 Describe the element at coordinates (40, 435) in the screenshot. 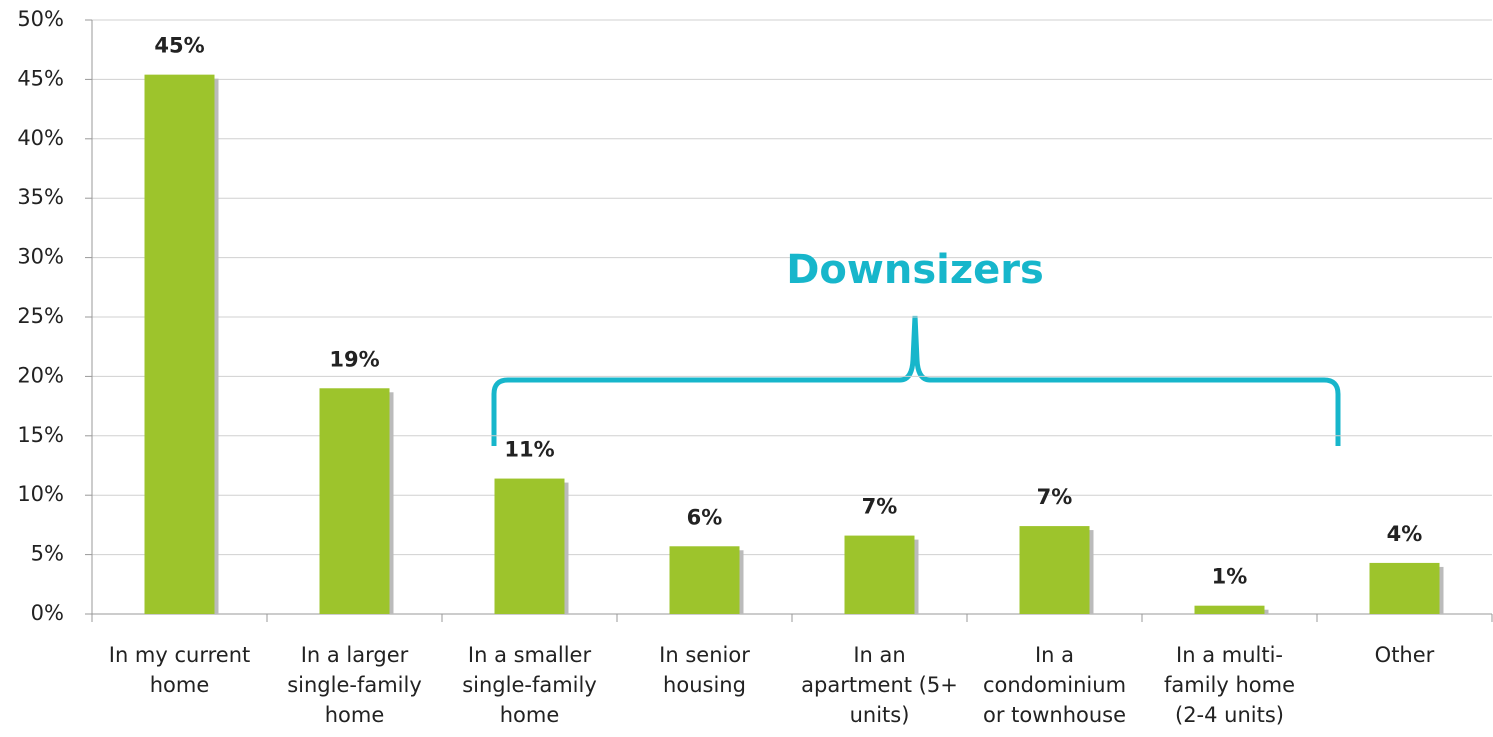

I see `y-tick-label: 15%` at that location.